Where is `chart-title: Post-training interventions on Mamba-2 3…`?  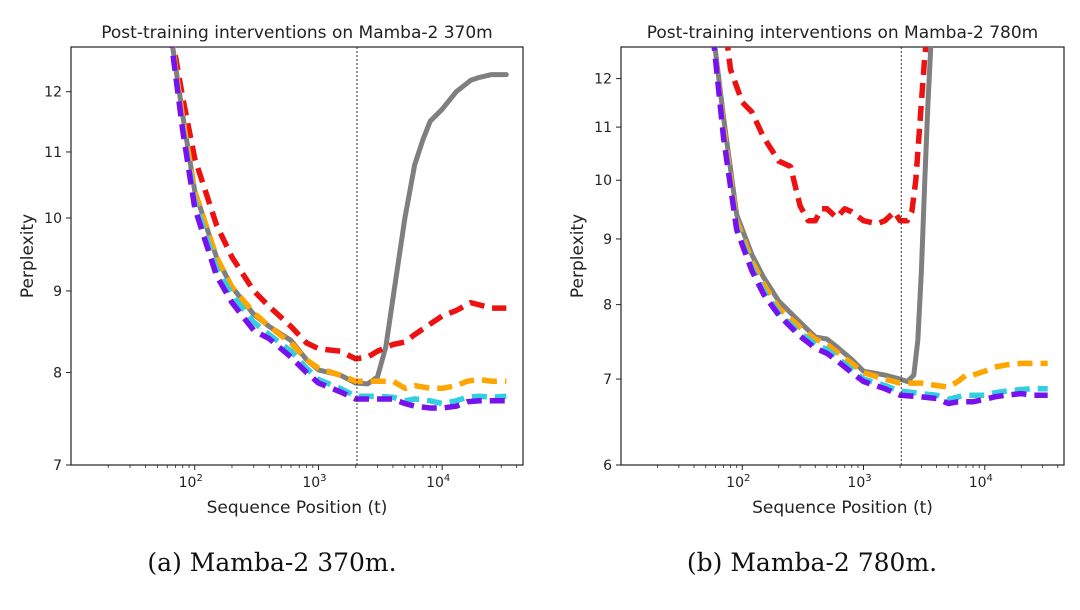 chart-title: Post-training interventions on Mamba-2 3… is located at coordinates (297, 33).